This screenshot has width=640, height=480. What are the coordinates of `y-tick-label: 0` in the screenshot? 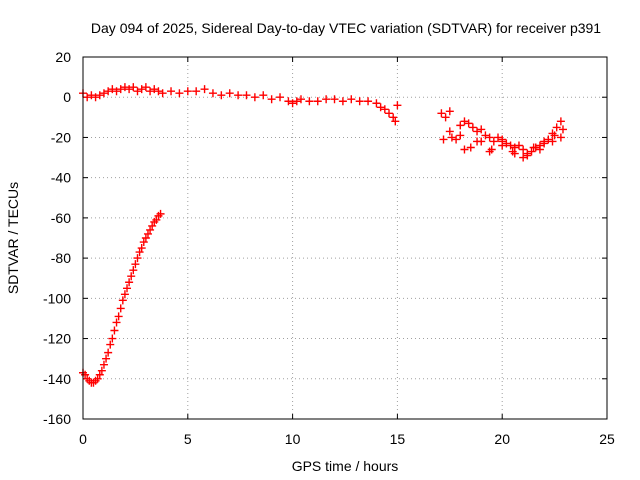 It's located at (67, 97).